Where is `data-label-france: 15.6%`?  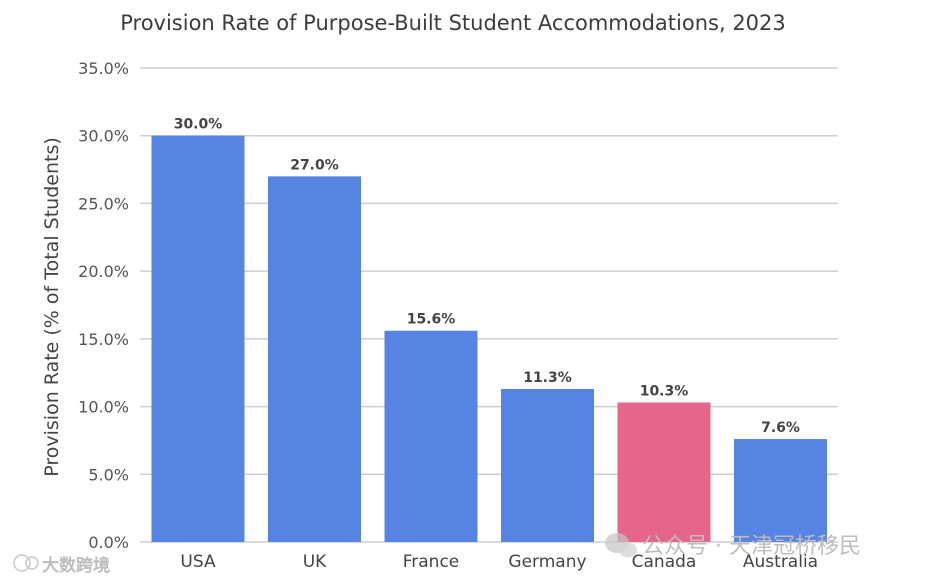
data-label-france: 15.6% is located at coordinates (431, 320).